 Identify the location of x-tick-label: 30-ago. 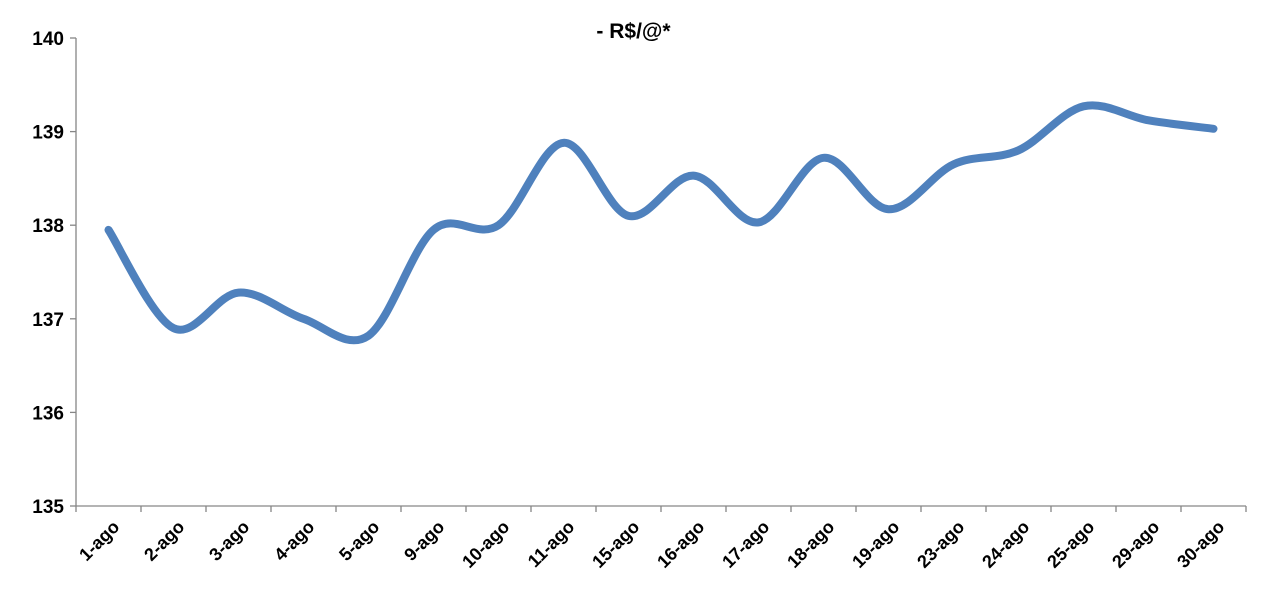
(1200, 544).